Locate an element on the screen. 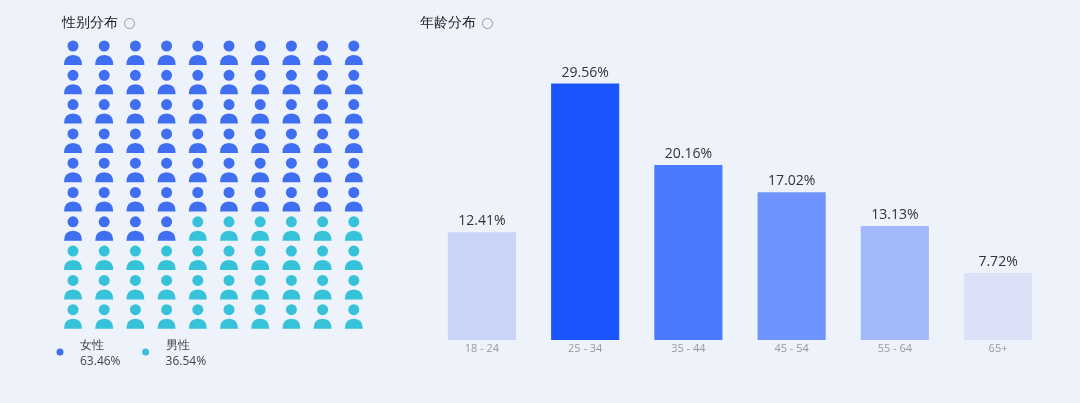 Image resolution: width=1080 pixels, height=403 pixels. text: 性别分布 is located at coordinates (90, 23).